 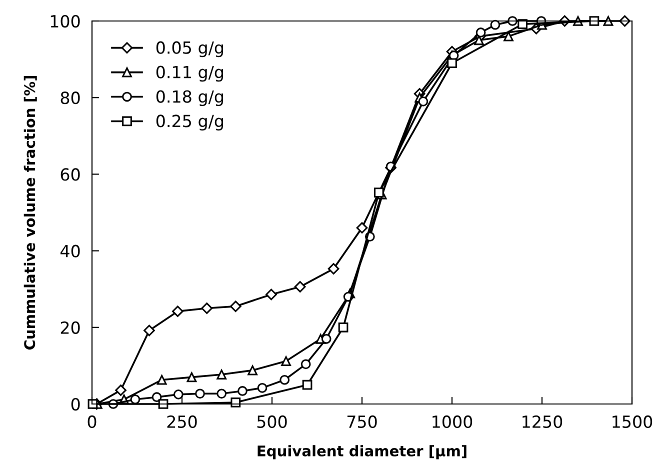 I want to click on y-tick-label: 60, so click(x=70, y=174).